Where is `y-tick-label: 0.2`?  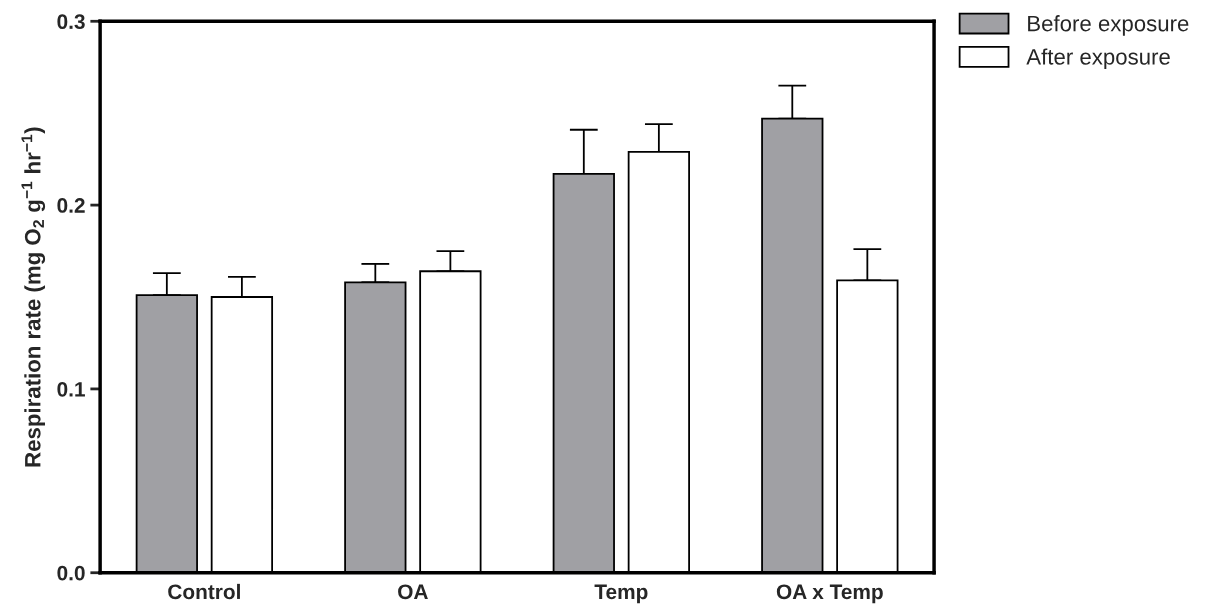
y-tick-label: 0.2 is located at coordinates (71, 205).